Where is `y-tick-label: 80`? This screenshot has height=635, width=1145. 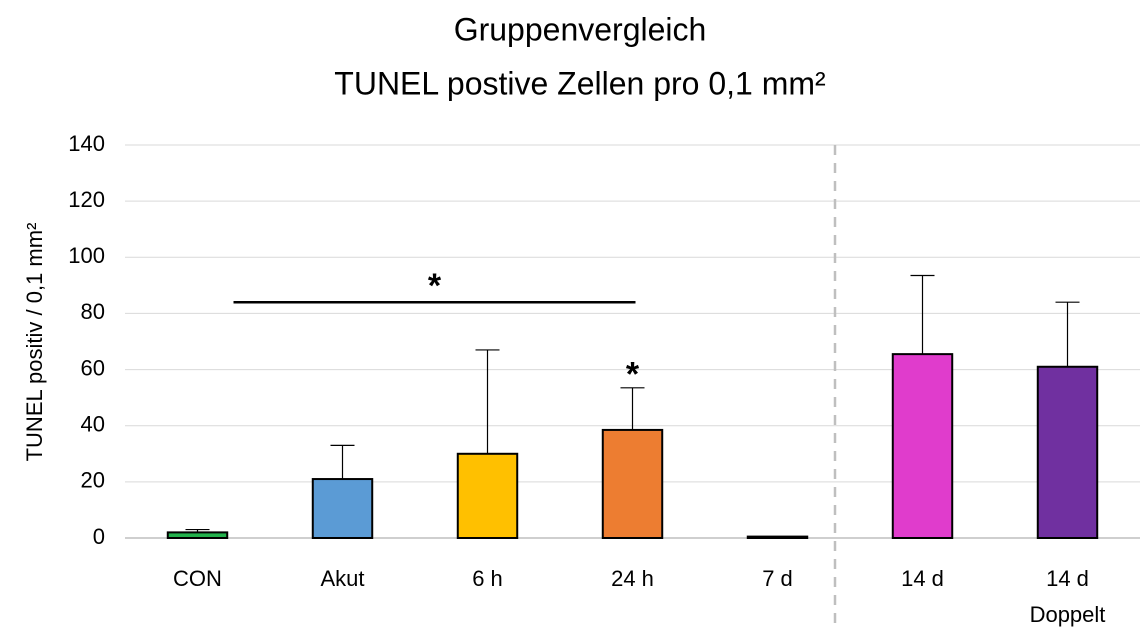
y-tick-label: 80 is located at coordinates (93, 311).